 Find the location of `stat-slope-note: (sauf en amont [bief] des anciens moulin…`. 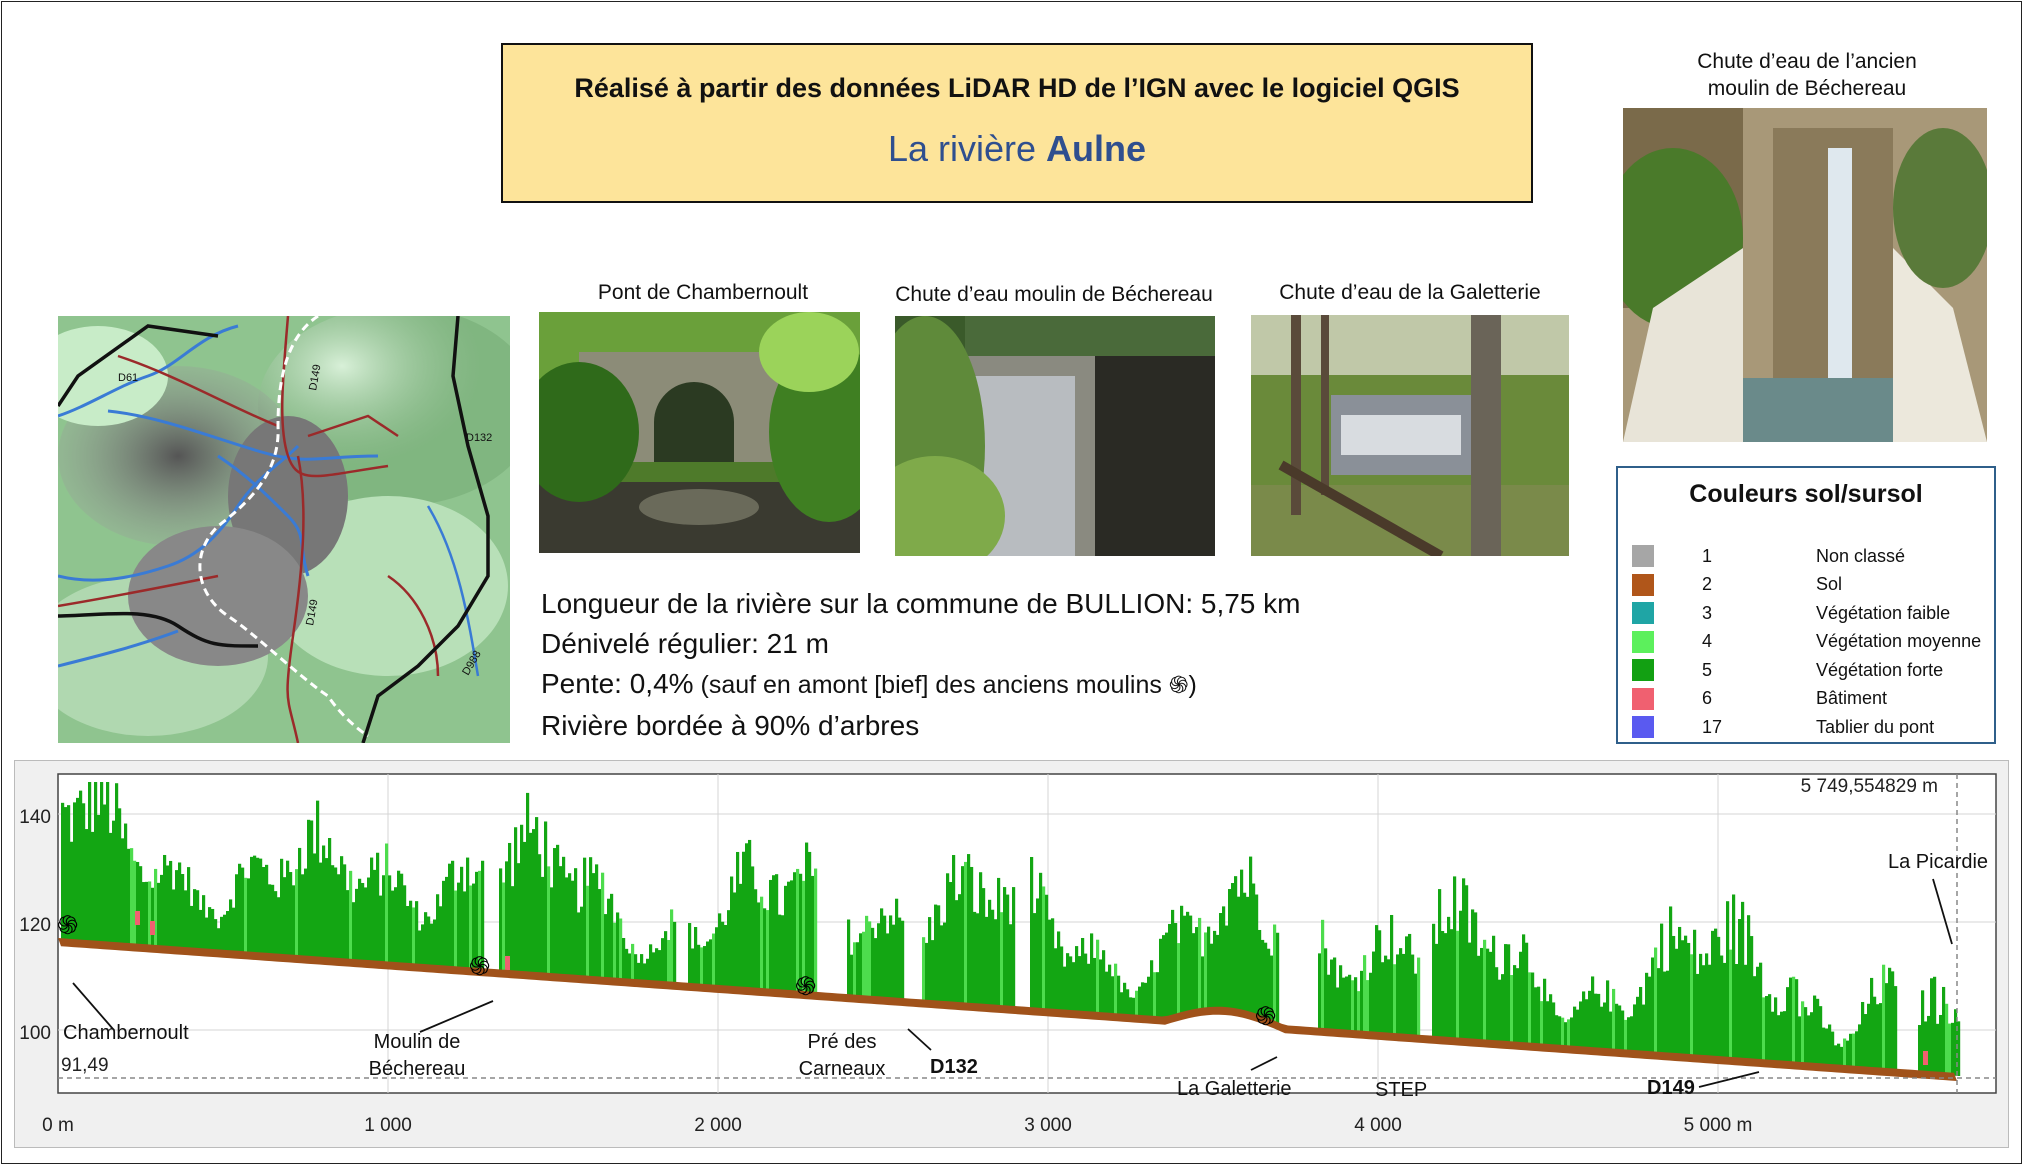

stat-slope-note: (sauf en amont [bief] des anciens moulin… is located at coordinates (931, 685).